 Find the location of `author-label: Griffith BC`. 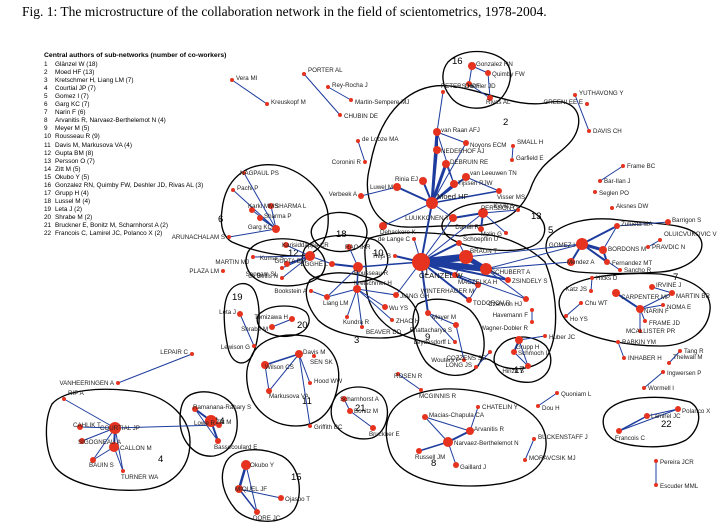

author-label: Griffith BC is located at coordinates (328, 427).